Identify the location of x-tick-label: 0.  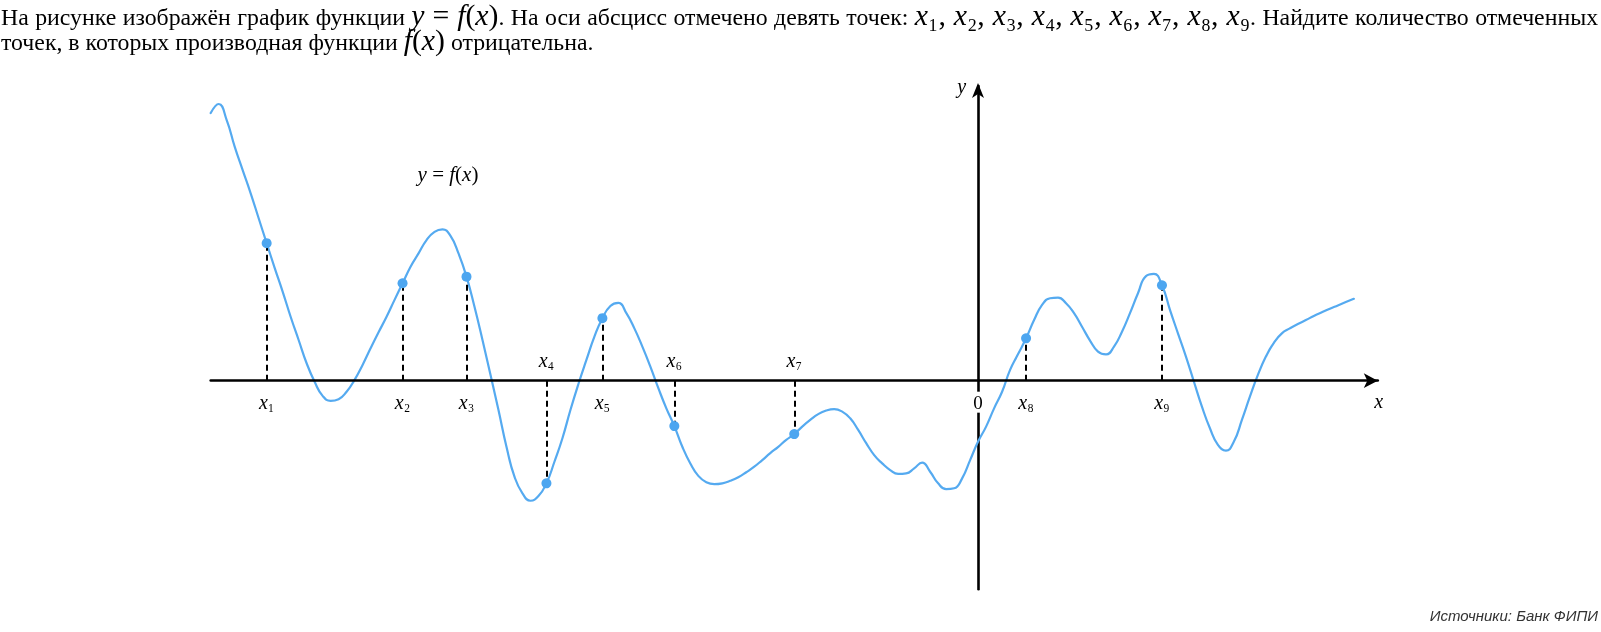
(978, 402).